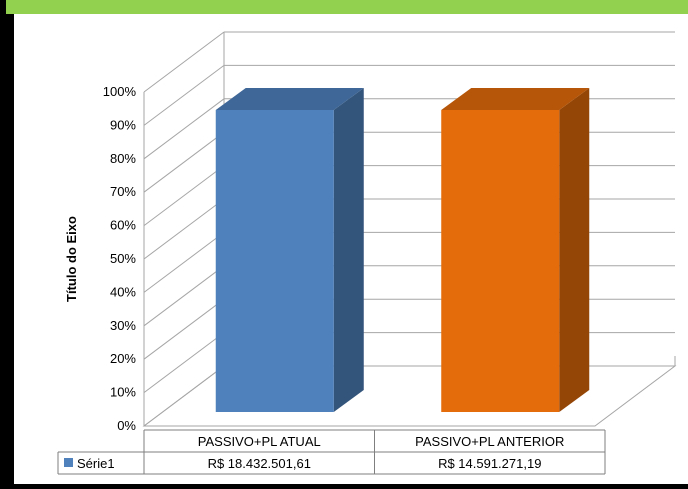  I want to click on data-table-value: R$ 14.591.271,19, so click(489, 463).